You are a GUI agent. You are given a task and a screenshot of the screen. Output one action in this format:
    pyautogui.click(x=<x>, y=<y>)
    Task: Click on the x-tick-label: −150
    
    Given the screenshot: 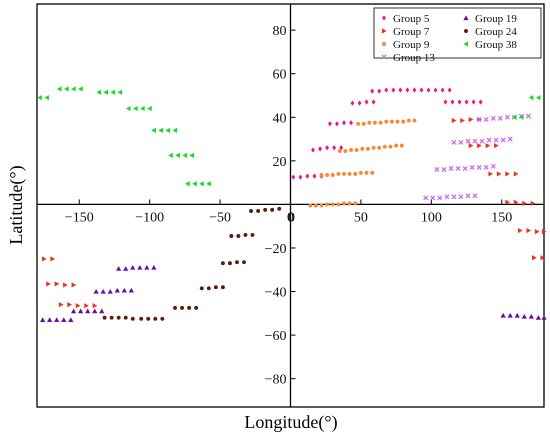 What is the action you would take?
    pyautogui.click(x=79, y=217)
    